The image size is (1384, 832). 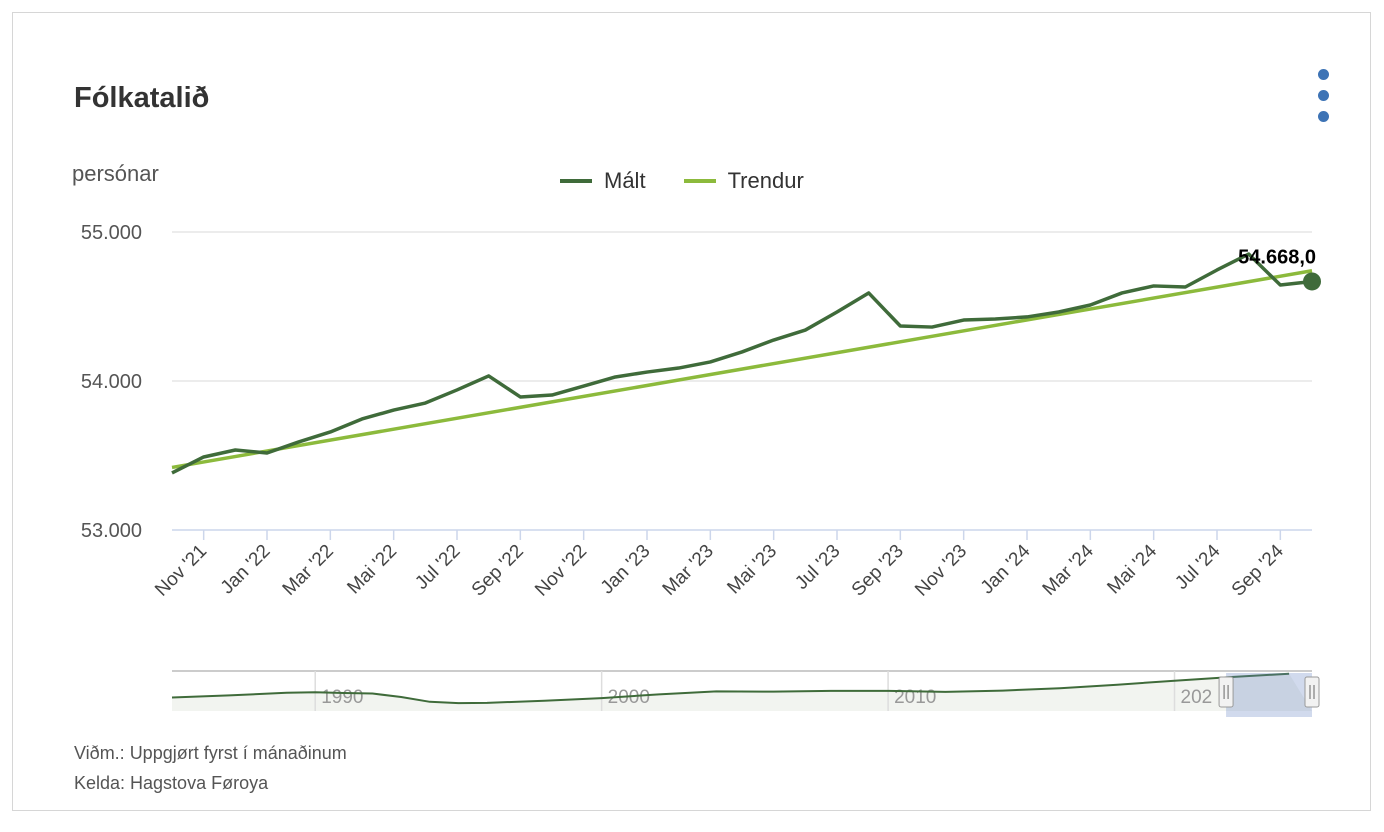 What do you see at coordinates (111, 531) in the screenshot?
I see `y-tick-label: 53.000` at bounding box center [111, 531].